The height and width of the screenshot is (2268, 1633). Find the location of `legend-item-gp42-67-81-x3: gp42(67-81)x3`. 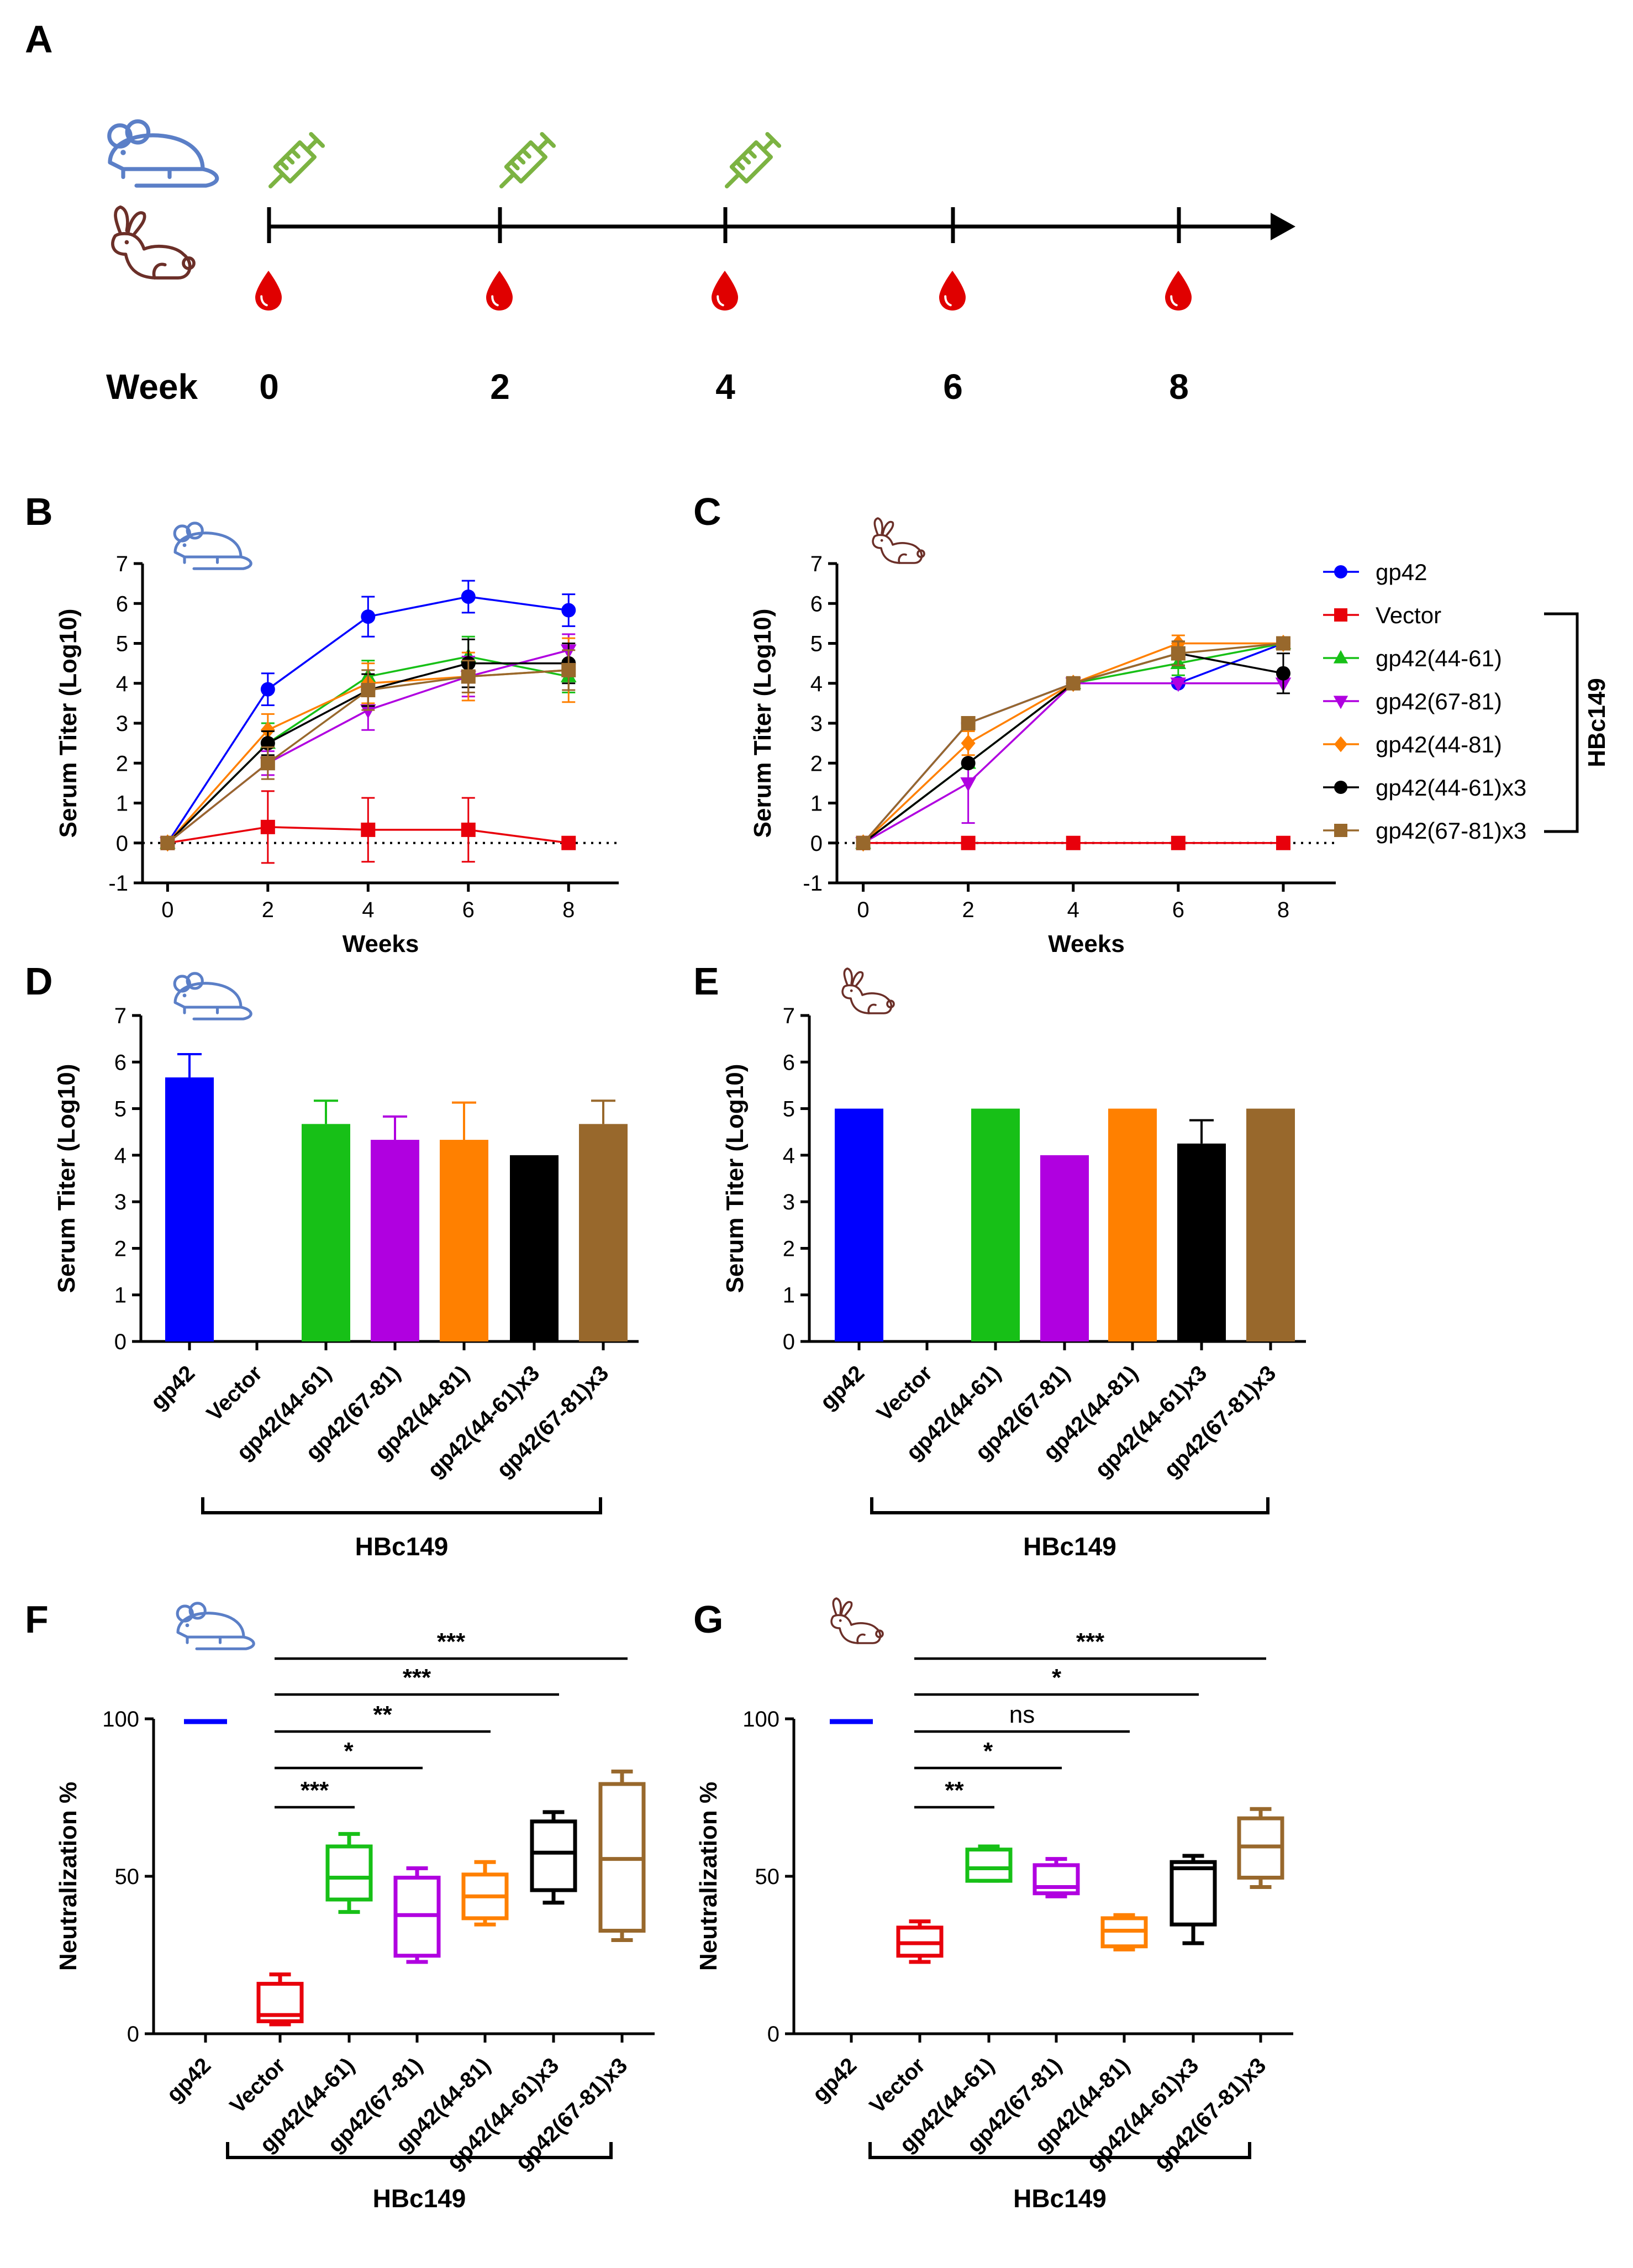

legend-item-gp42-67-81-x3: gp42(67-81)x3 is located at coordinates (1424, 831).